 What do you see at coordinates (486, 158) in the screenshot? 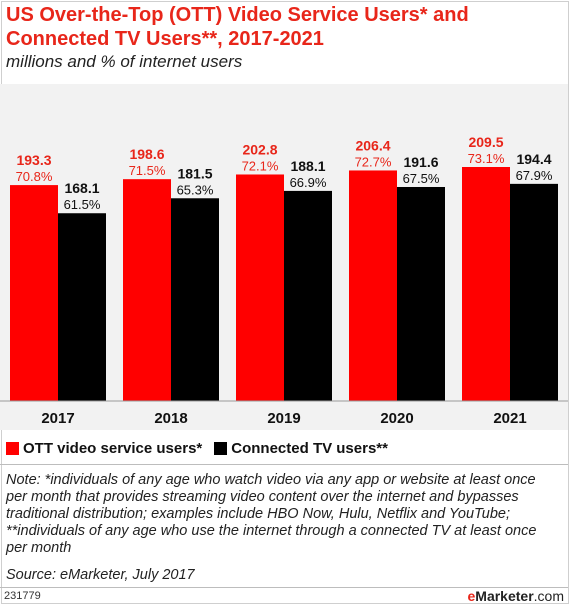
I see `pct-label-ott: 73.1%` at bounding box center [486, 158].